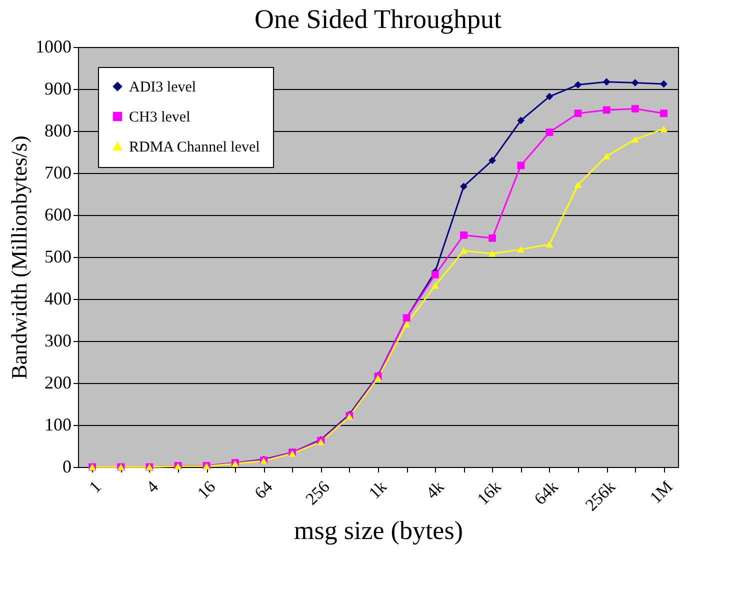 This screenshot has height=610, width=755. What do you see at coordinates (263, 489) in the screenshot?
I see `x-tick-label: 64` at bounding box center [263, 489].